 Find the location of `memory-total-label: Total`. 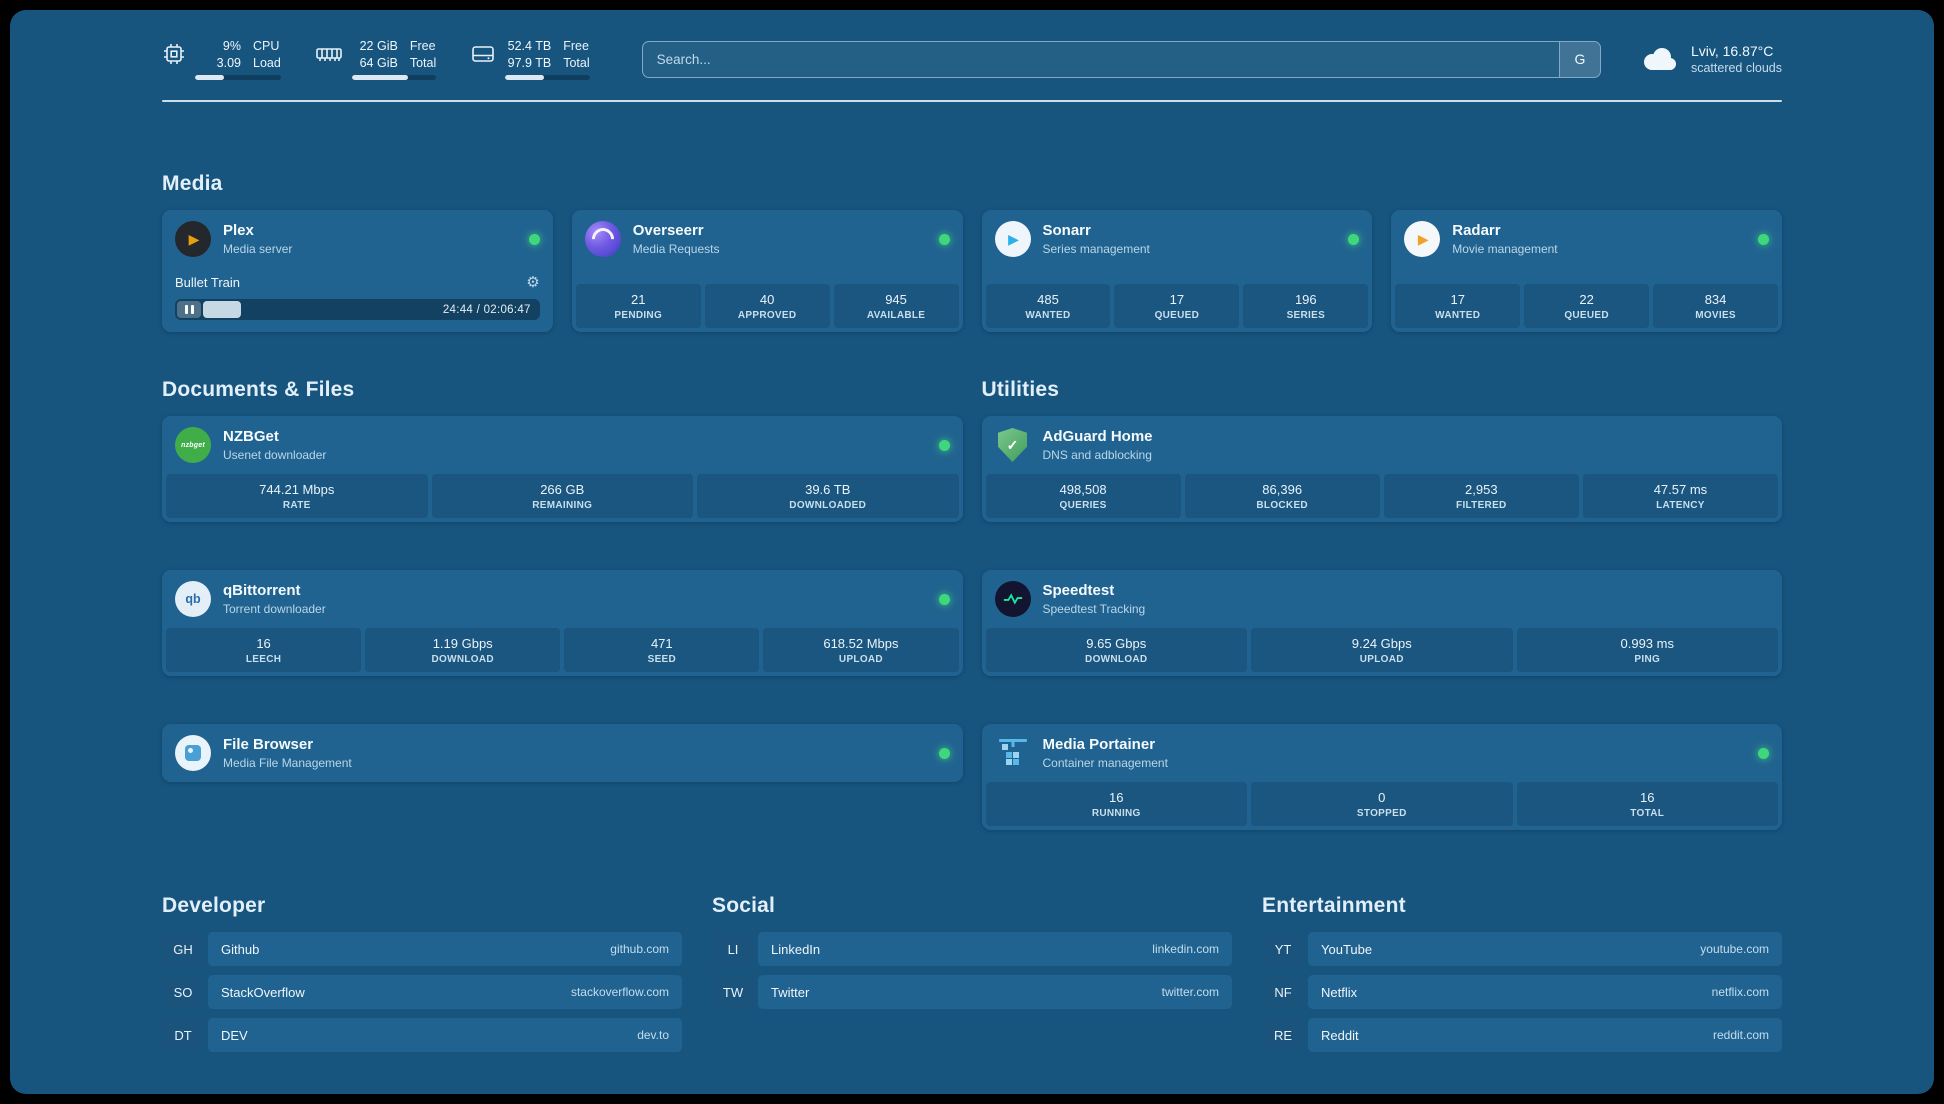

memory-total-label: Total is located at coordinates (423, 62).